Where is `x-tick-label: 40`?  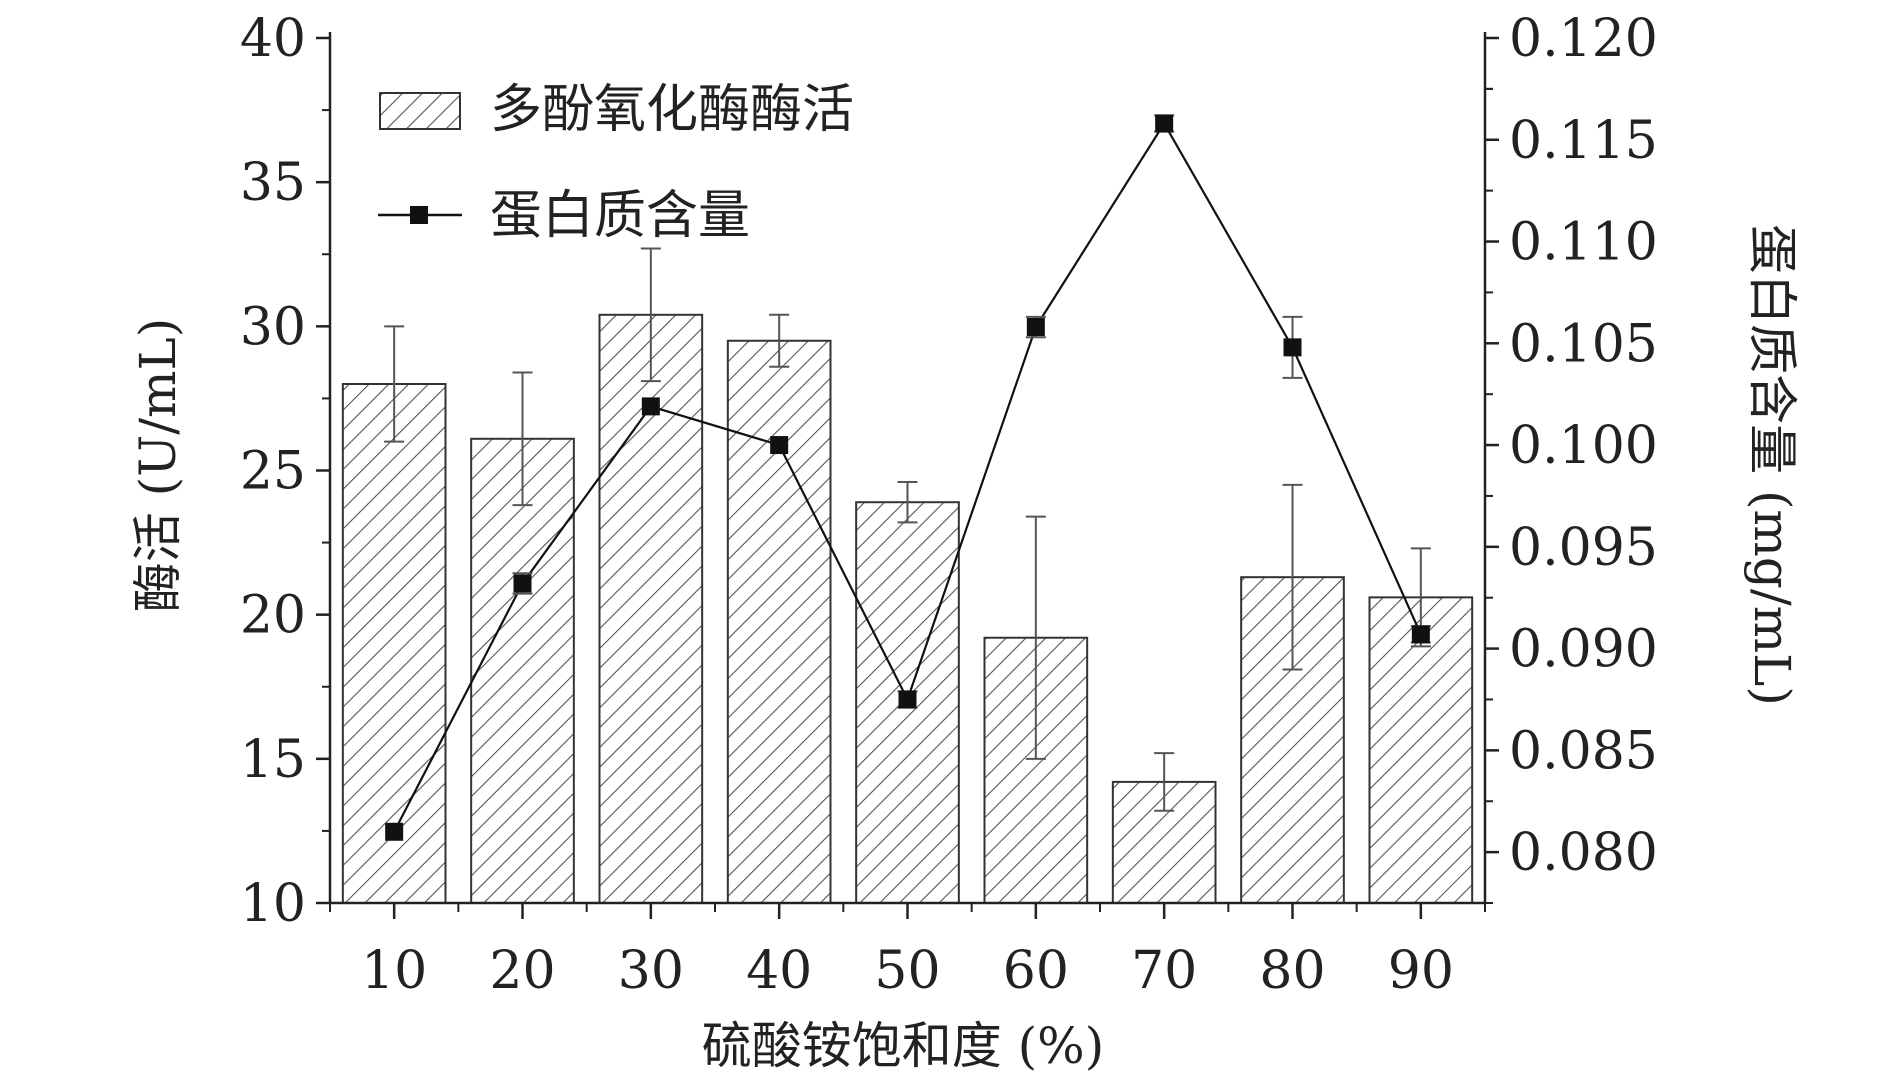 x-tick-label: 40 is located at coordinates (779, 971).